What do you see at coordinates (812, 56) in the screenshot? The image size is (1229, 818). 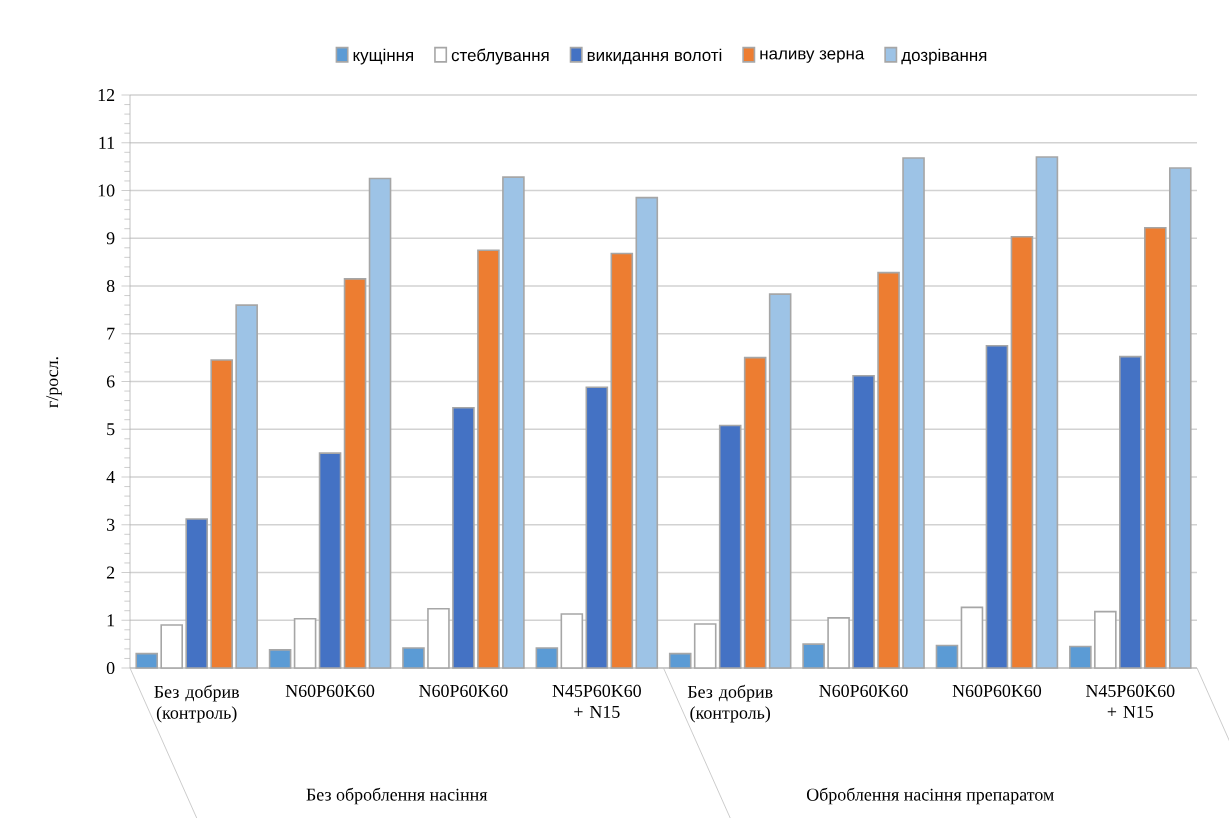 I see `legend-label: наливу зерна` at bounding box center [812, 56].